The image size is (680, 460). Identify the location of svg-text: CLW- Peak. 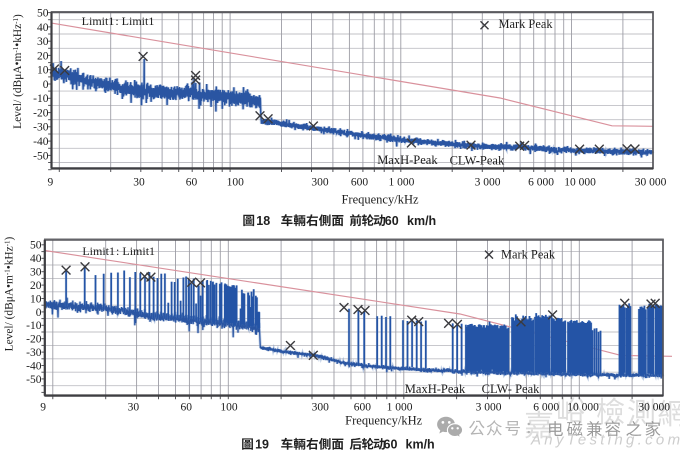
(511, 389).